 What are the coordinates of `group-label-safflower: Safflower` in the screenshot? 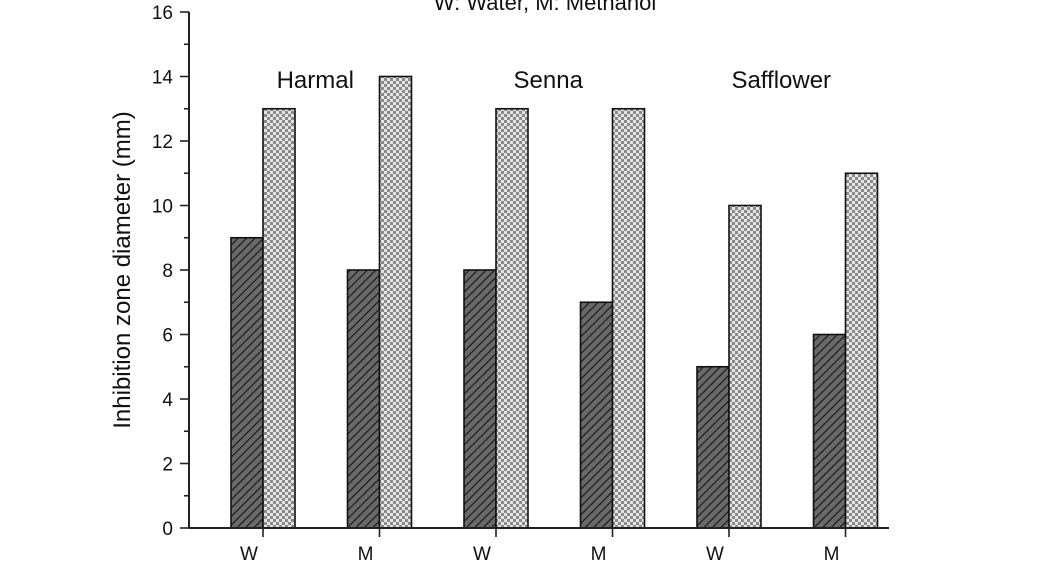 It's located at (781, 80).